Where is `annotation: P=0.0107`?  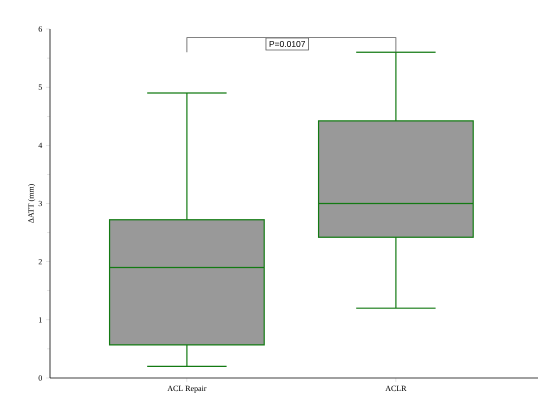 annotation: P=0.0107 is located at coordinates (288, 44).